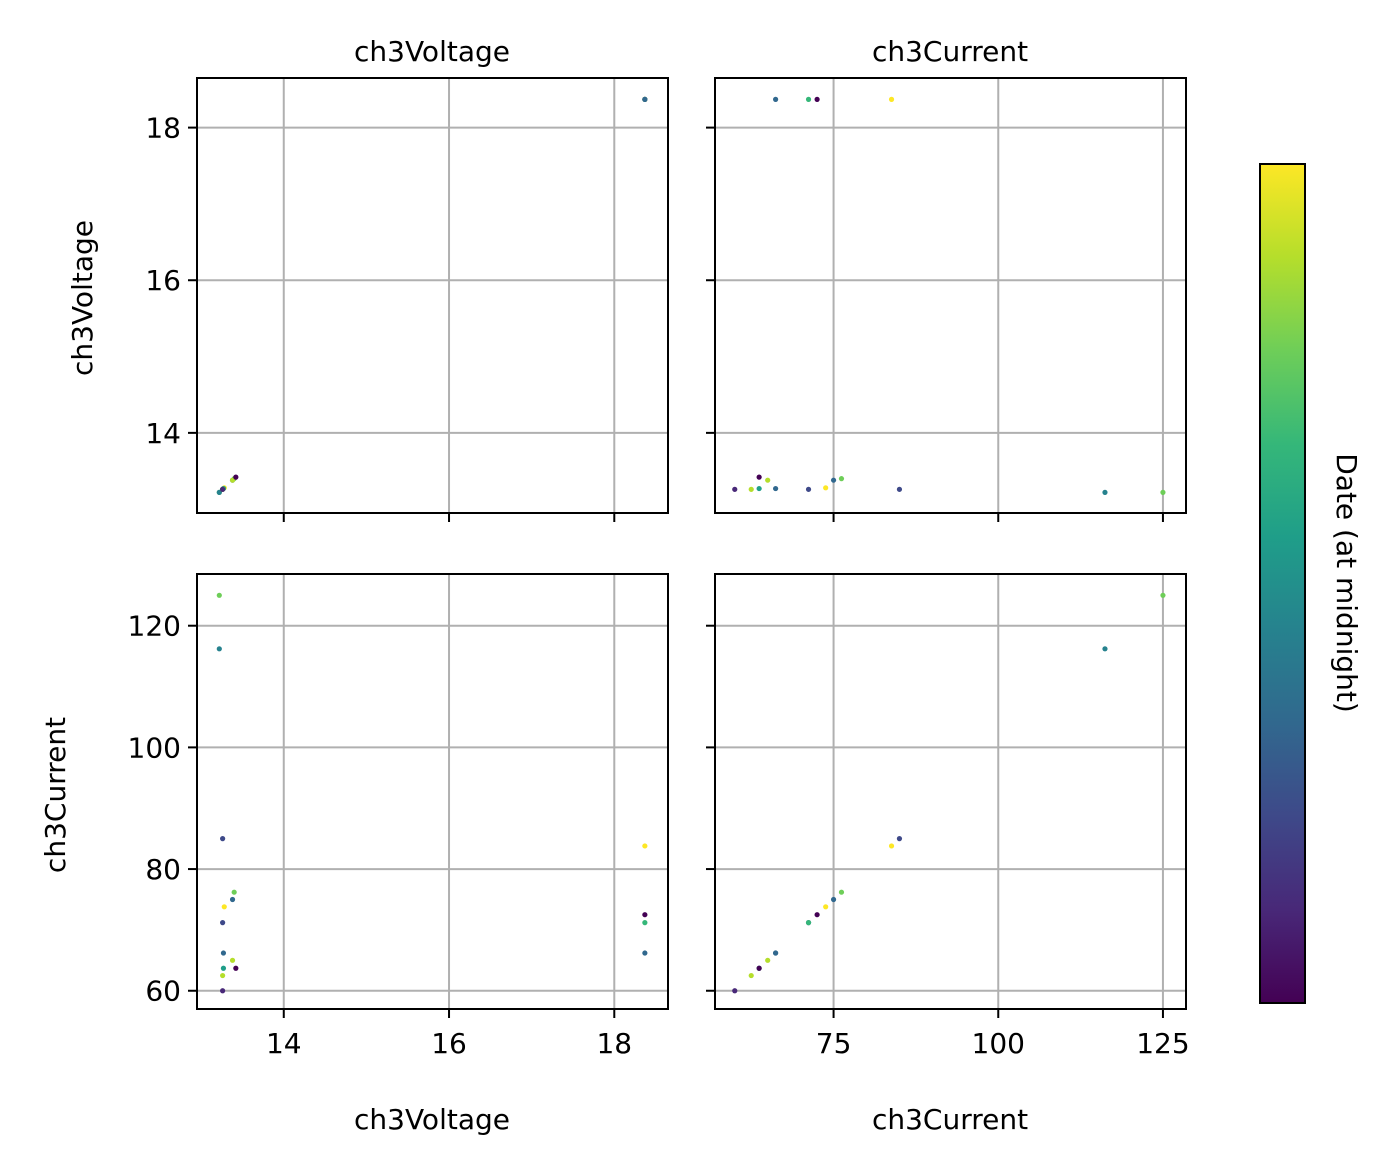  Describe the element at coordinates (834, 1043) in the screenshot. I see `x-tick-label: 75` at that location.